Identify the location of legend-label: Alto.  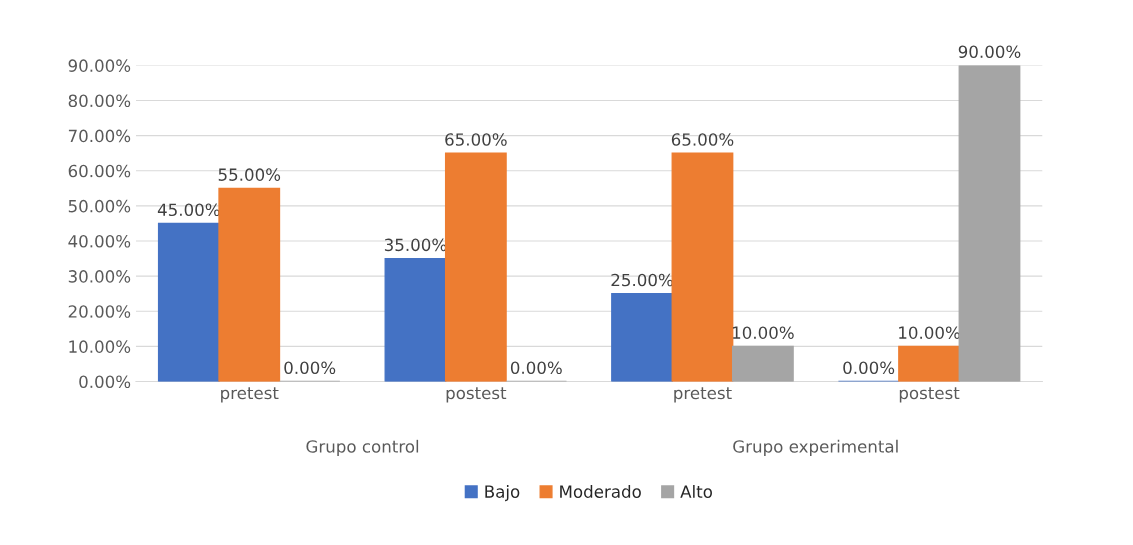
(696, 491).